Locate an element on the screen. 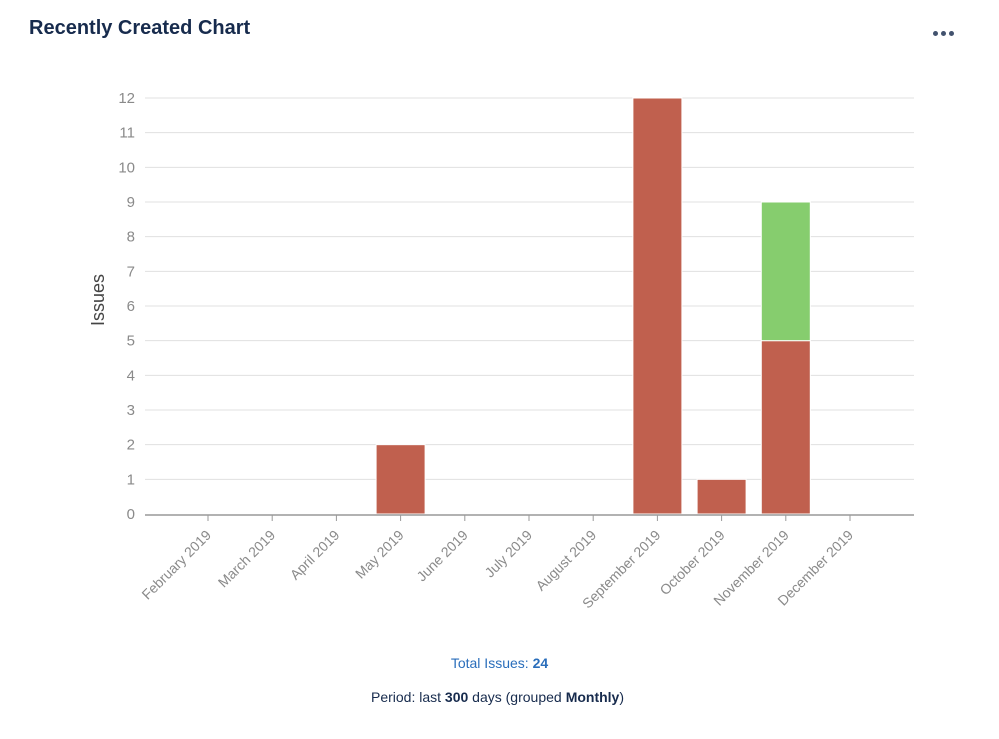 The height and width of the screenshot is (739, 999). total-issues: Total Issues: 24 is located at coordinates (499, 663).